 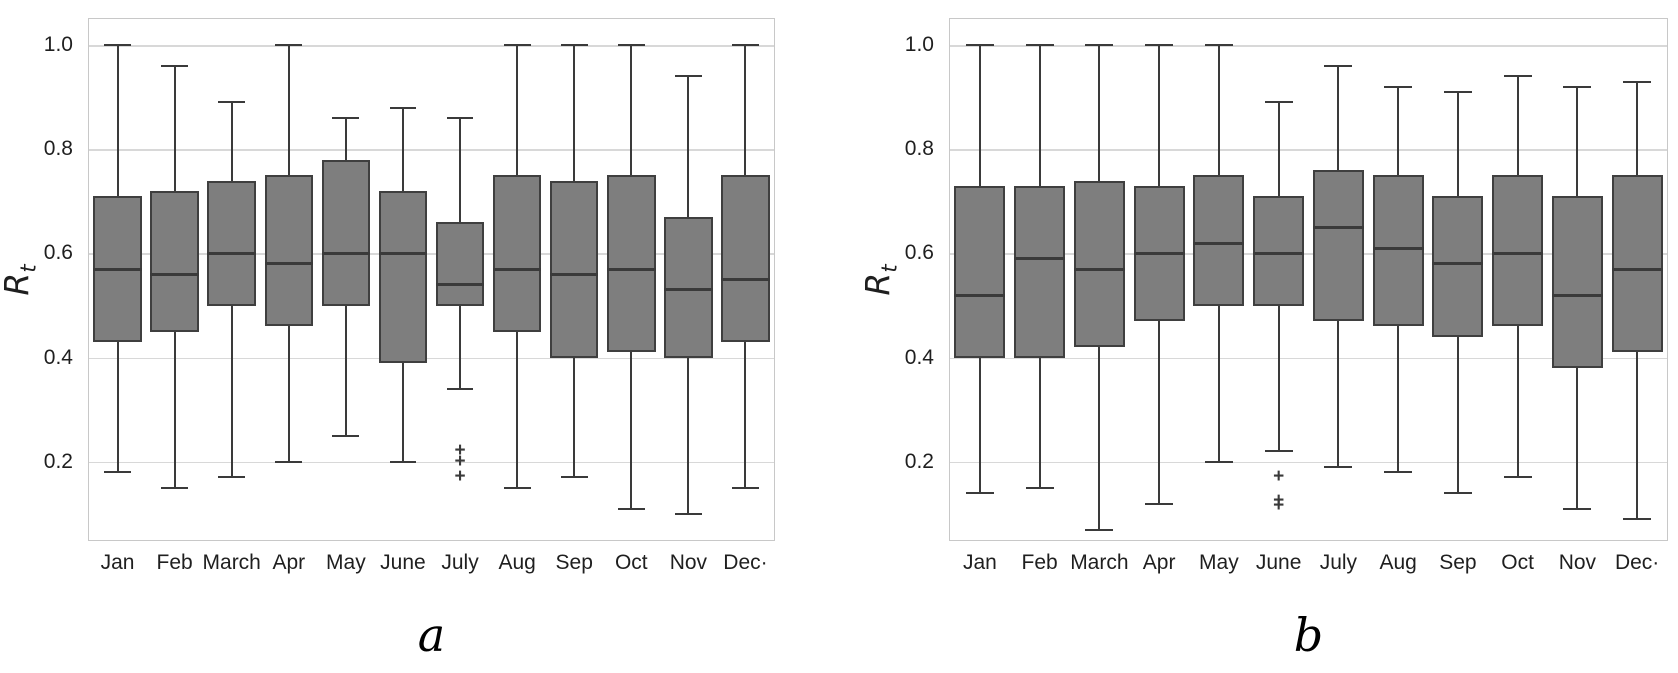 What do you see at coordinates (980, 271) in the screenshot?
I see `box-jan` at bounding box center [980, 271].